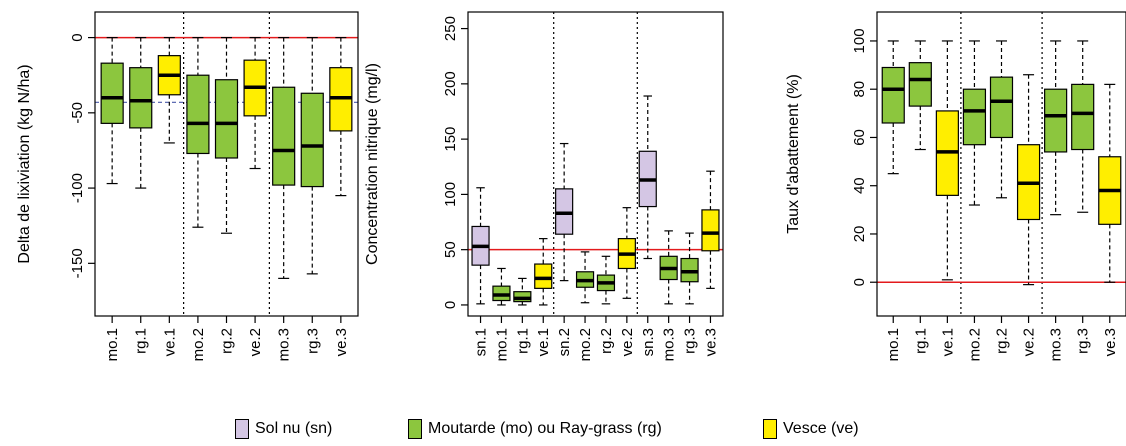 The height and width of the screenshot is (446, 1126). What do you see at coordinates (564, 342) in the screenshot?
I see `x-tick-label: sn.2` at bounding box center [564, 342].